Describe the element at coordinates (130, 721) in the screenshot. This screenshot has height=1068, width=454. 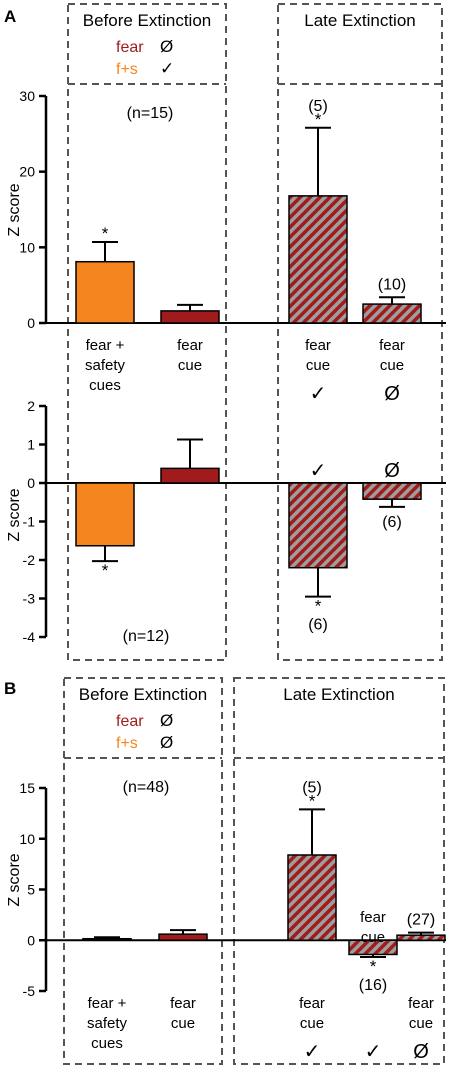
I see `b-legend-fear: fear` at that location.